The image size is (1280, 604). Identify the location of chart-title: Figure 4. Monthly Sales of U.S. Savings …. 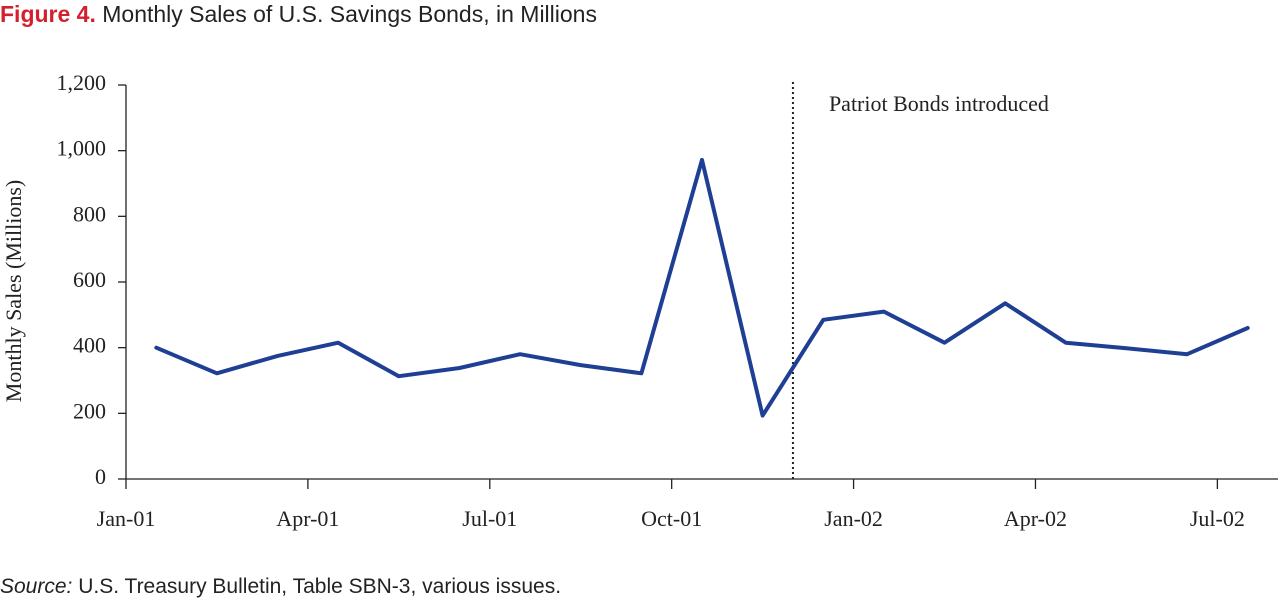
(298, 14).